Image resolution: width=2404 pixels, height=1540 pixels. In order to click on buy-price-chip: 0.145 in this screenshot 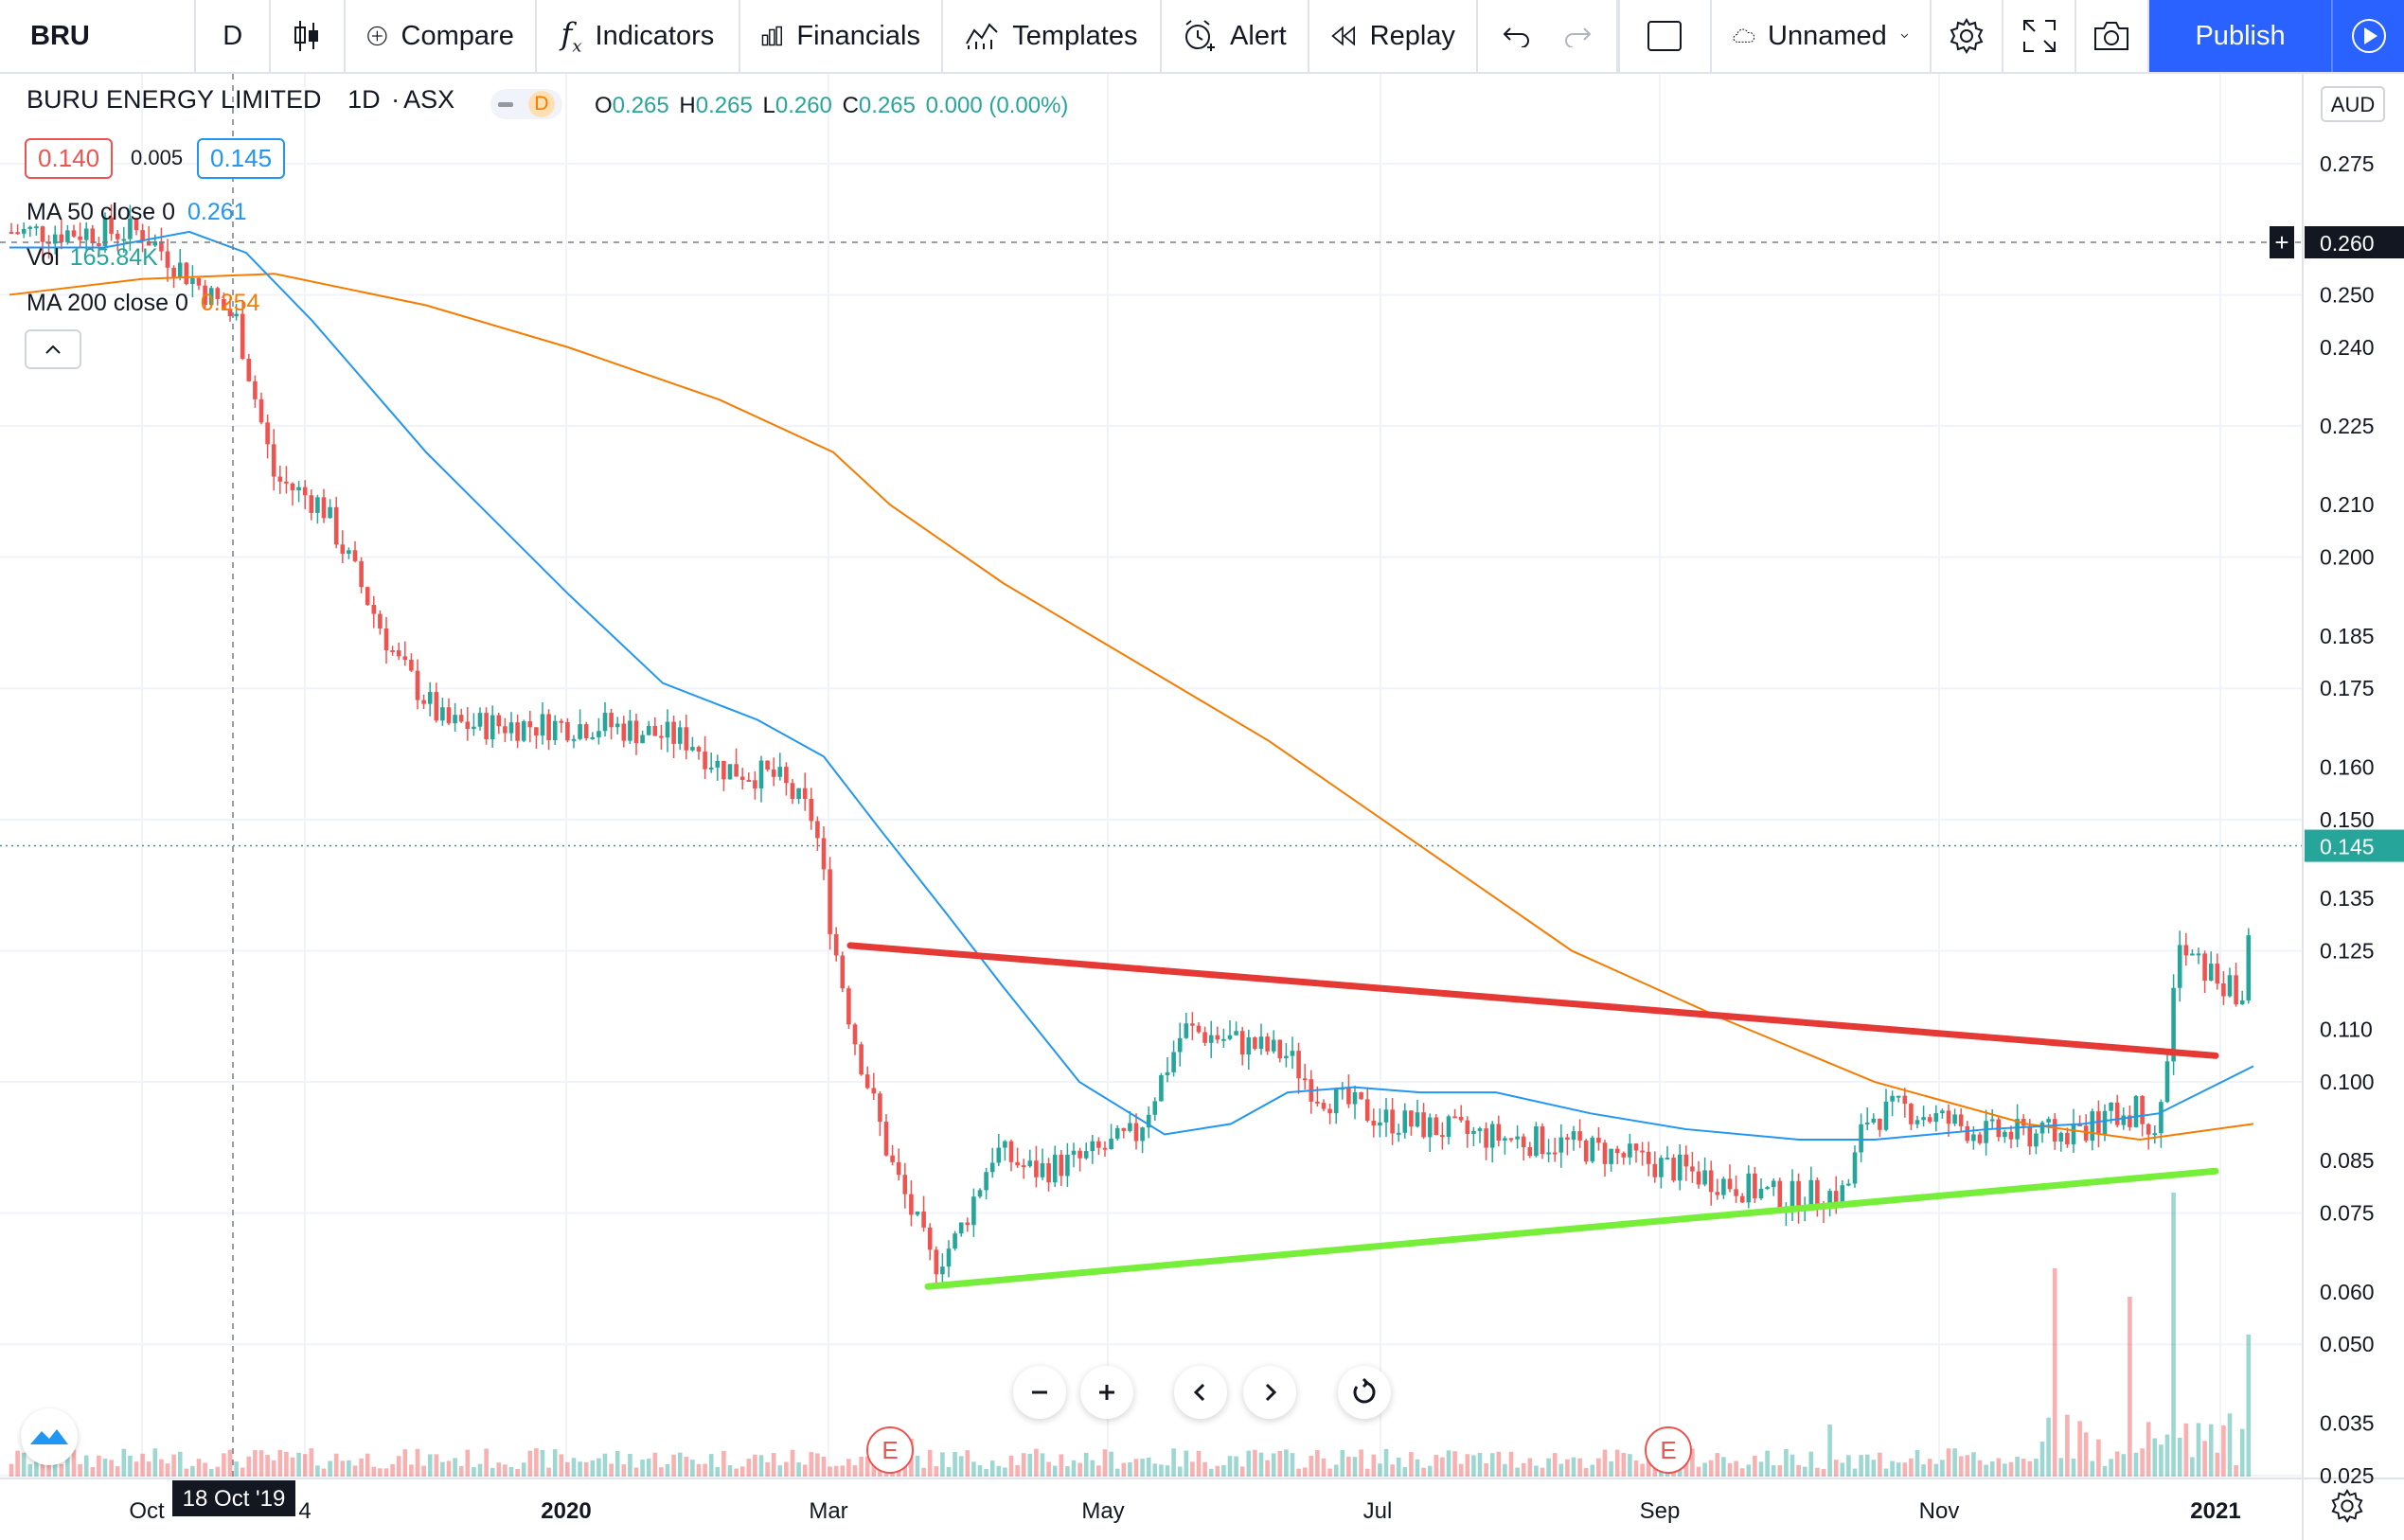, I will do `click(241, 159)`.